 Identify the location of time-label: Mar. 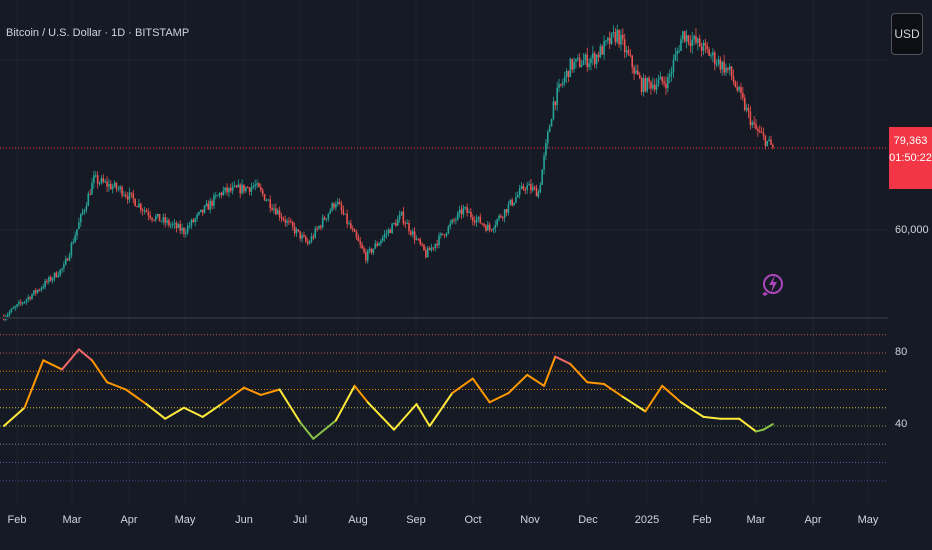
(72, 520).